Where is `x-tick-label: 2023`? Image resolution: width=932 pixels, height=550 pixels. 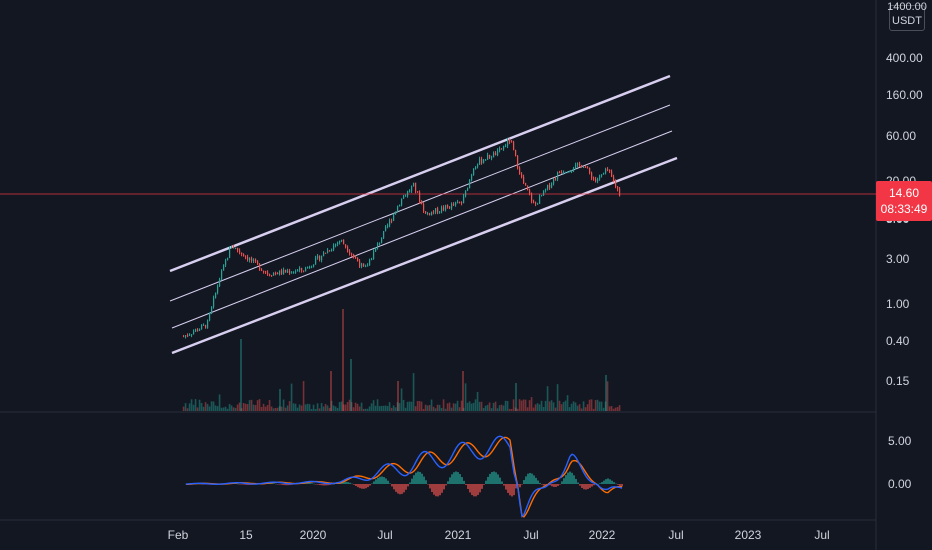 x-tick-label: 2023 is located at coordinates (748, 535).